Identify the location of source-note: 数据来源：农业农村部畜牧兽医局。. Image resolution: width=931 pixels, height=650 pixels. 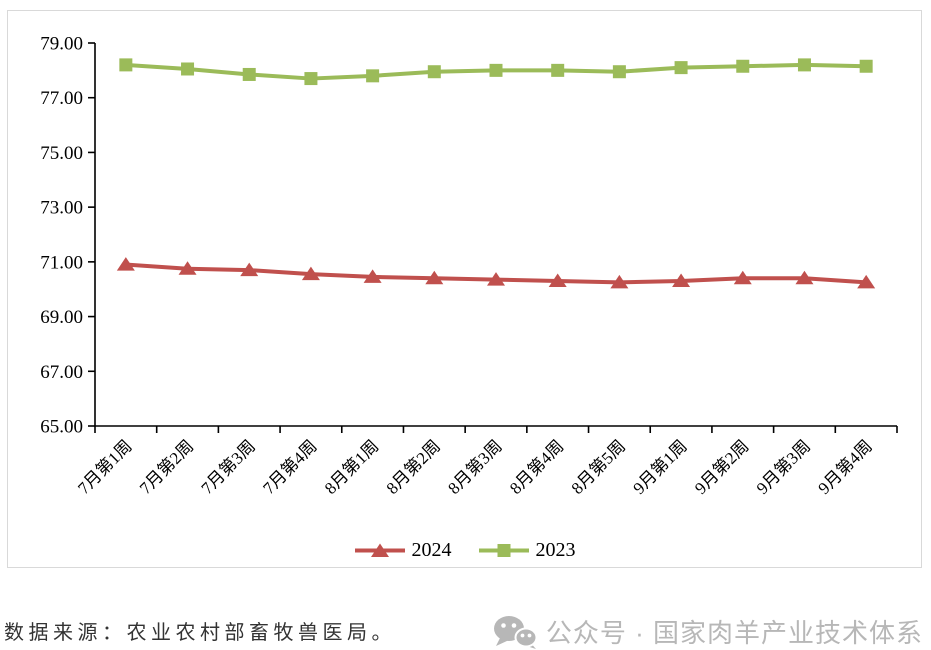
(200, 633).